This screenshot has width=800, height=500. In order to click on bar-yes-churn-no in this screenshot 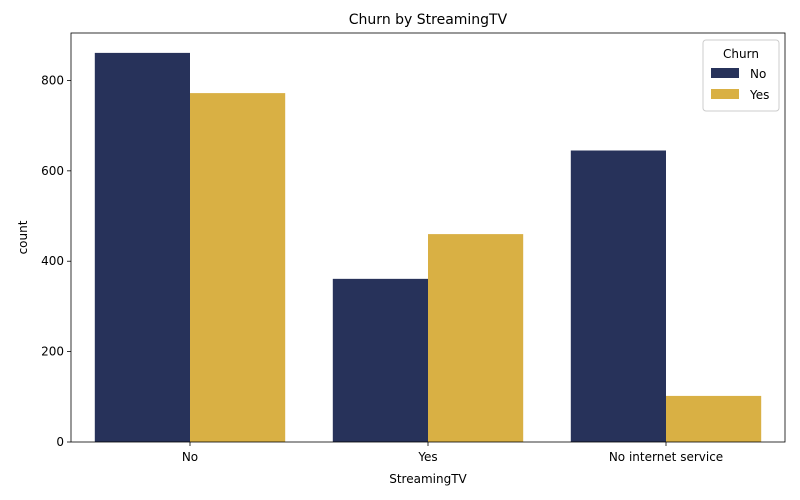, I will do `click(380, 360)`.